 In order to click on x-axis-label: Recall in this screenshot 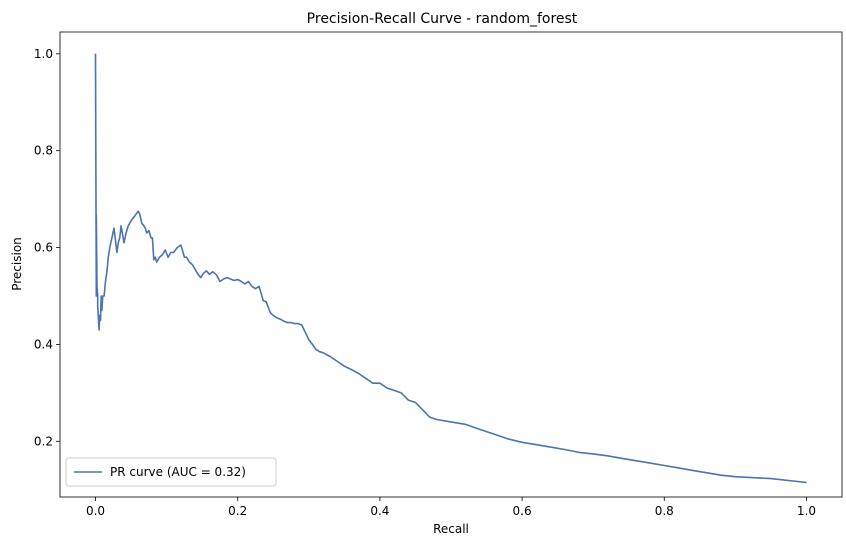, I will do `click(451, 529)`.